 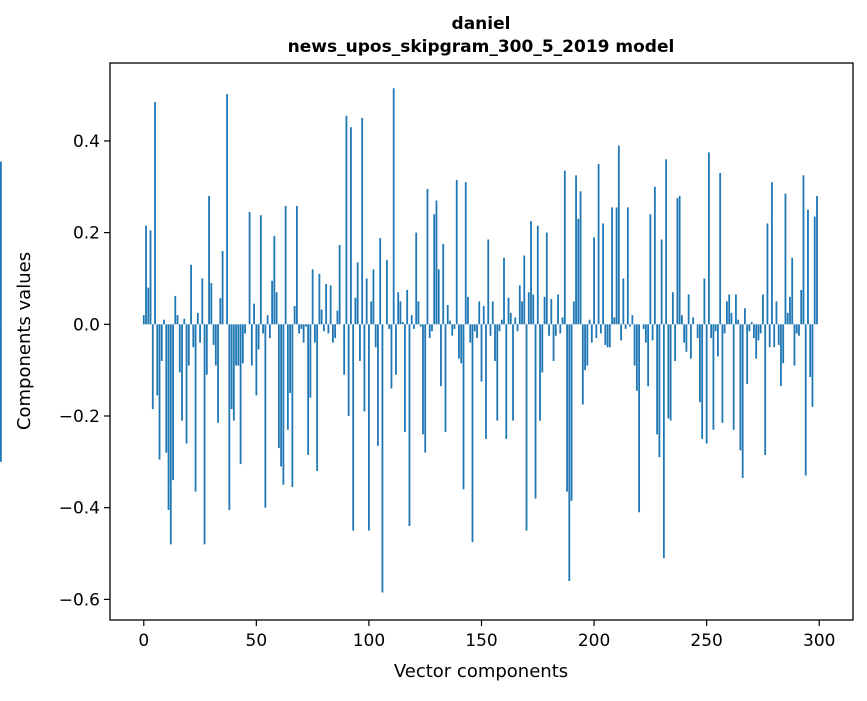 What do you see at coordinates (79, 417) in the screenshot?
I see `y-tick-label: −0.2` at bounding box center [79, 417].